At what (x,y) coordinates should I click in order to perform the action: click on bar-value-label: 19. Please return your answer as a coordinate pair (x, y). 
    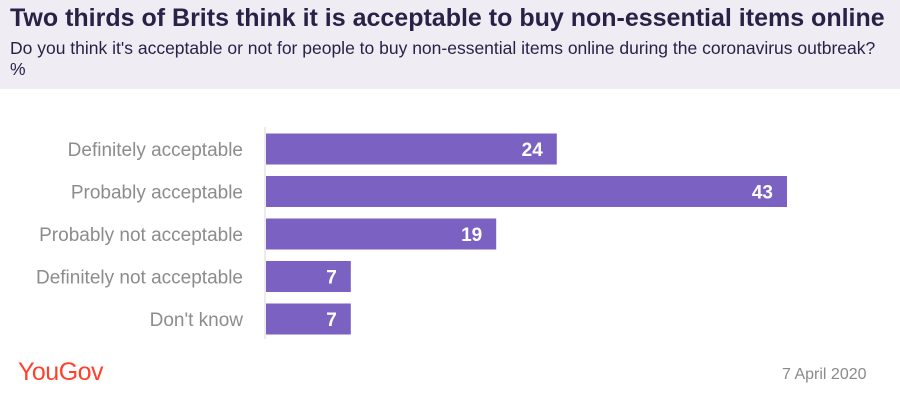
    Looking at the image, I should click on (471, 235).